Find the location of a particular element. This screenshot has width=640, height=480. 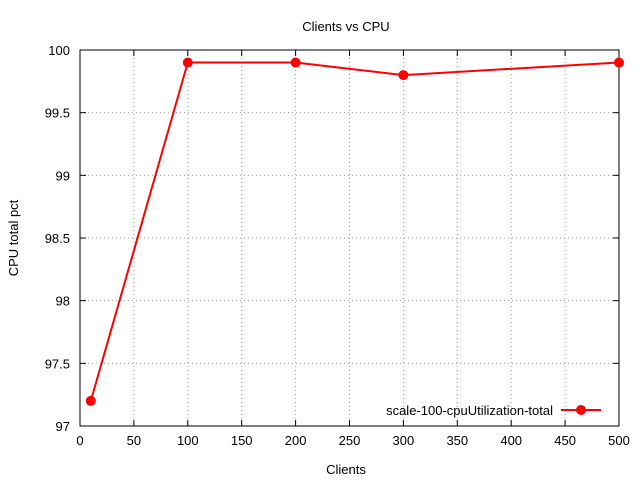

x-tick-label: 100 is located at coordinates (188, 440).